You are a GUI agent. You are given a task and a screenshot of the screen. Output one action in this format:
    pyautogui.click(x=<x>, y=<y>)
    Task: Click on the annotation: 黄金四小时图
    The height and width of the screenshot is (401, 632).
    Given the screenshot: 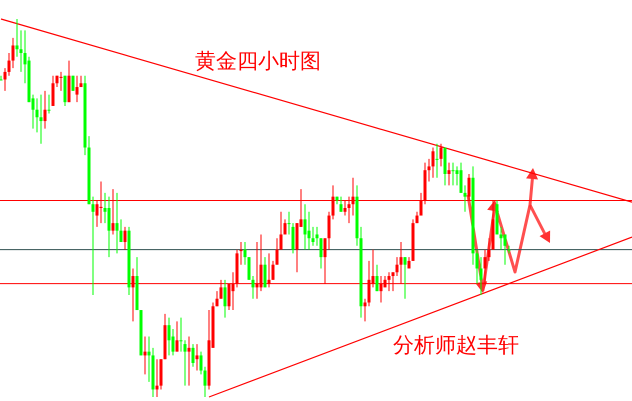 What is the action you would take?
    pyautogui.click(x=258, y=61)
    